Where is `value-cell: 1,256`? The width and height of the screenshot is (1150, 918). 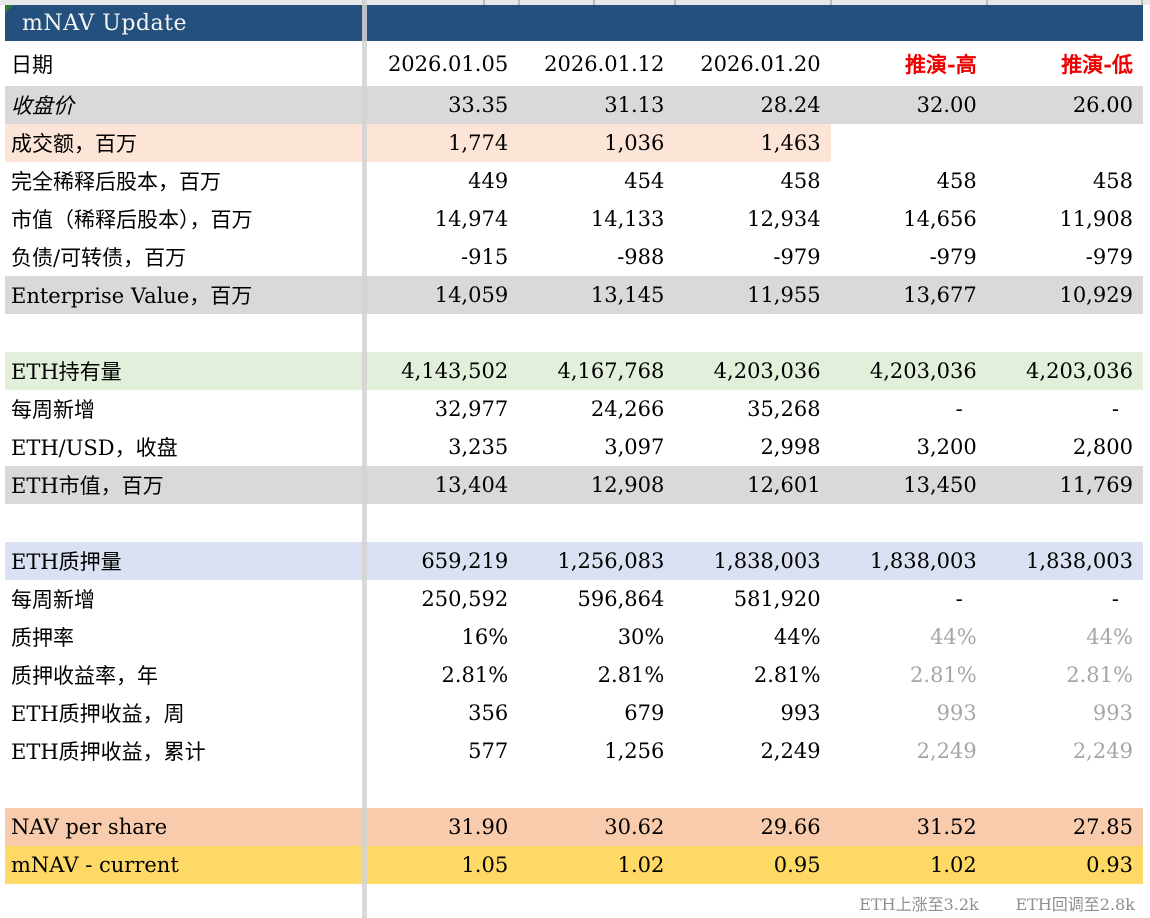 value-cell: 1,256 is located at coordinates (634, 751).